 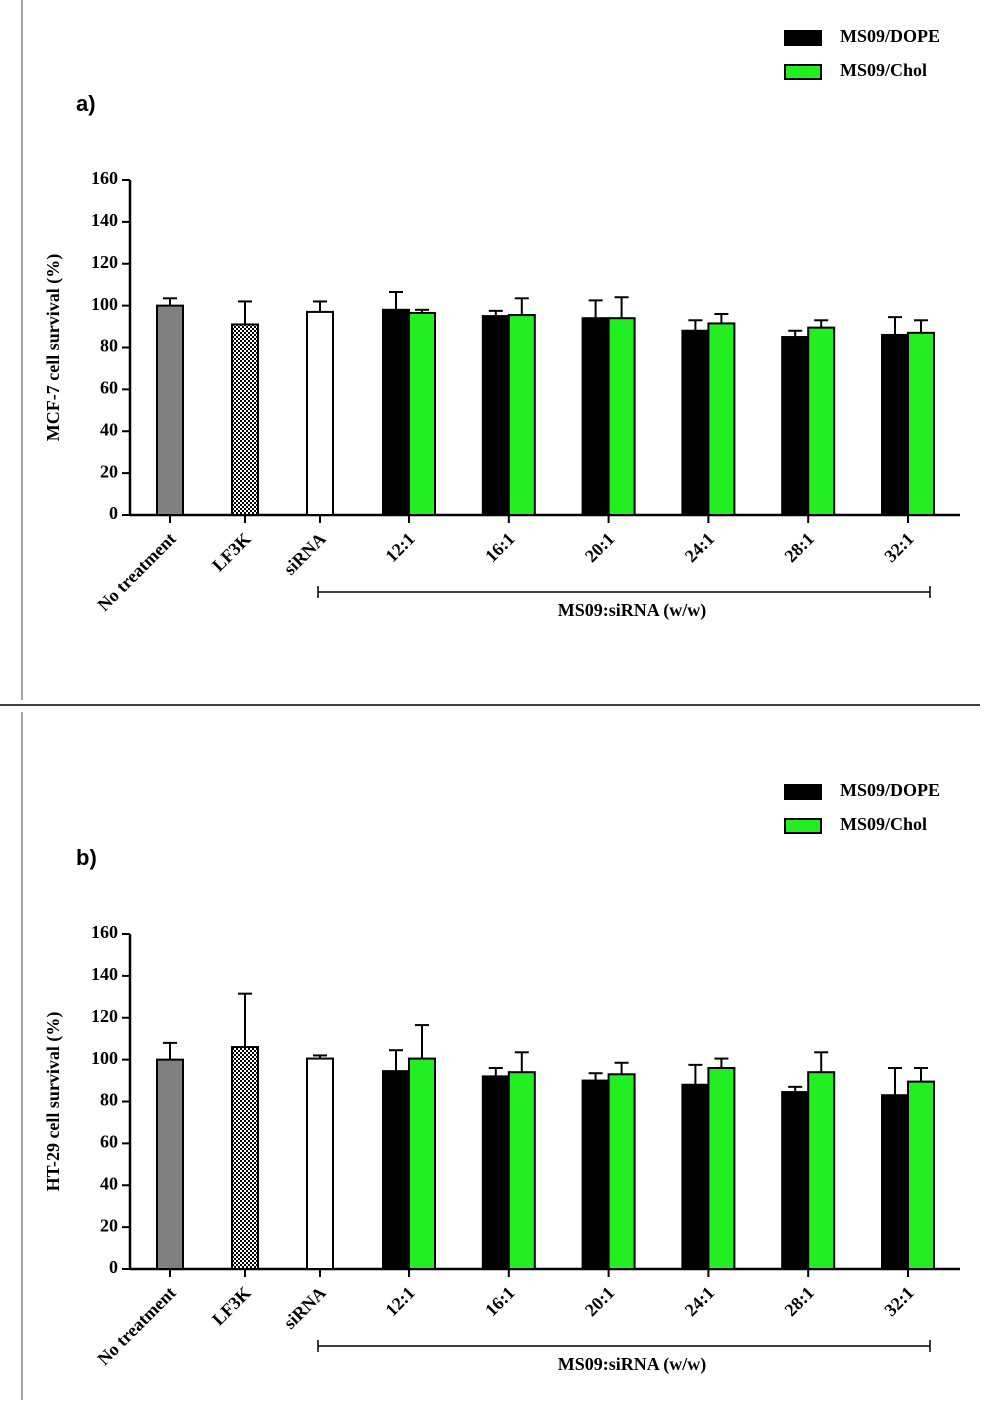 I want to click on y-axis-label: HT-29 cell survival (%), so click(x=53, y=1102).